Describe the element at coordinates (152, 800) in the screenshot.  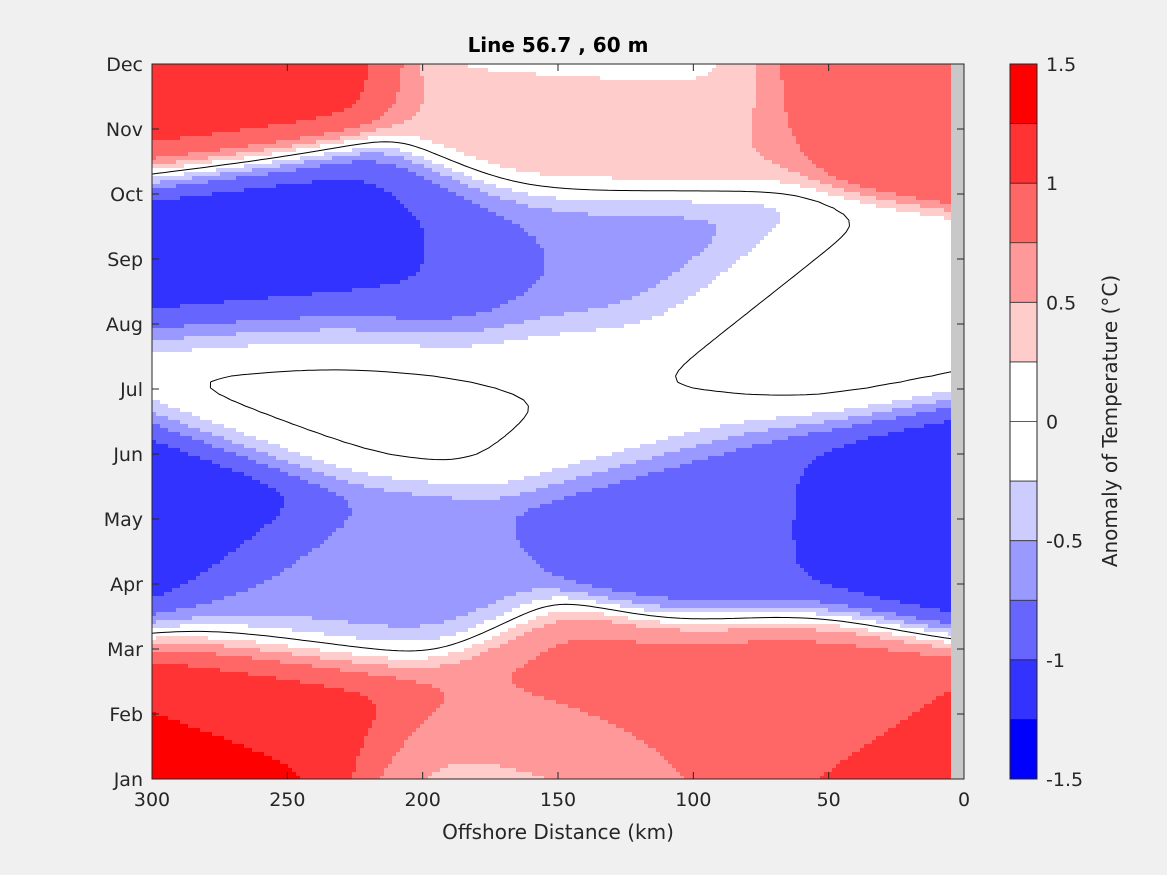
I see `x-tick-label: 300` at that location.